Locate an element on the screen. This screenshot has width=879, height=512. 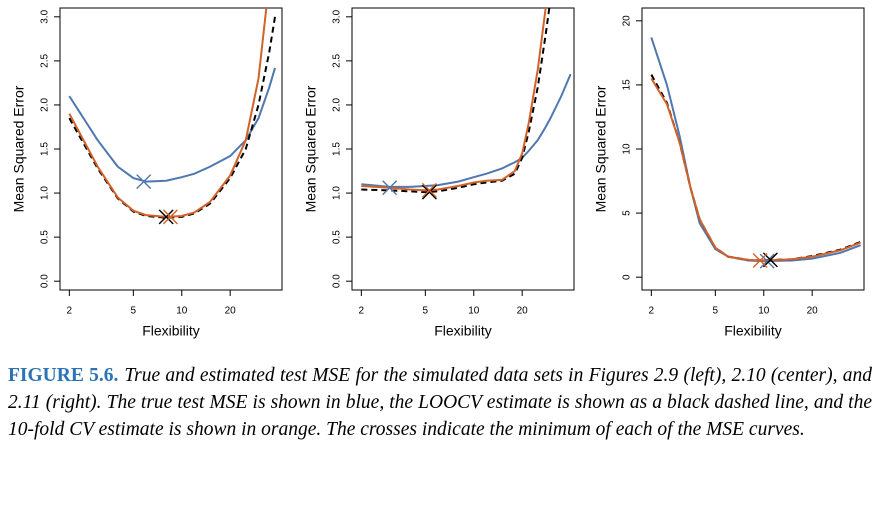
y-tick-label: 0 is located at coordinates (627, 277).